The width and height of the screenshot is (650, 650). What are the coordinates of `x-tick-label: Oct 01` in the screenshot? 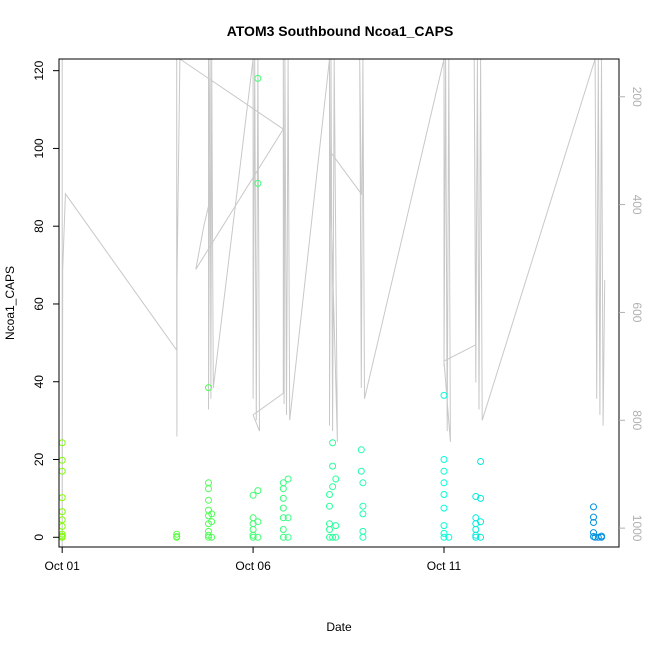 It's located at (63, 566).